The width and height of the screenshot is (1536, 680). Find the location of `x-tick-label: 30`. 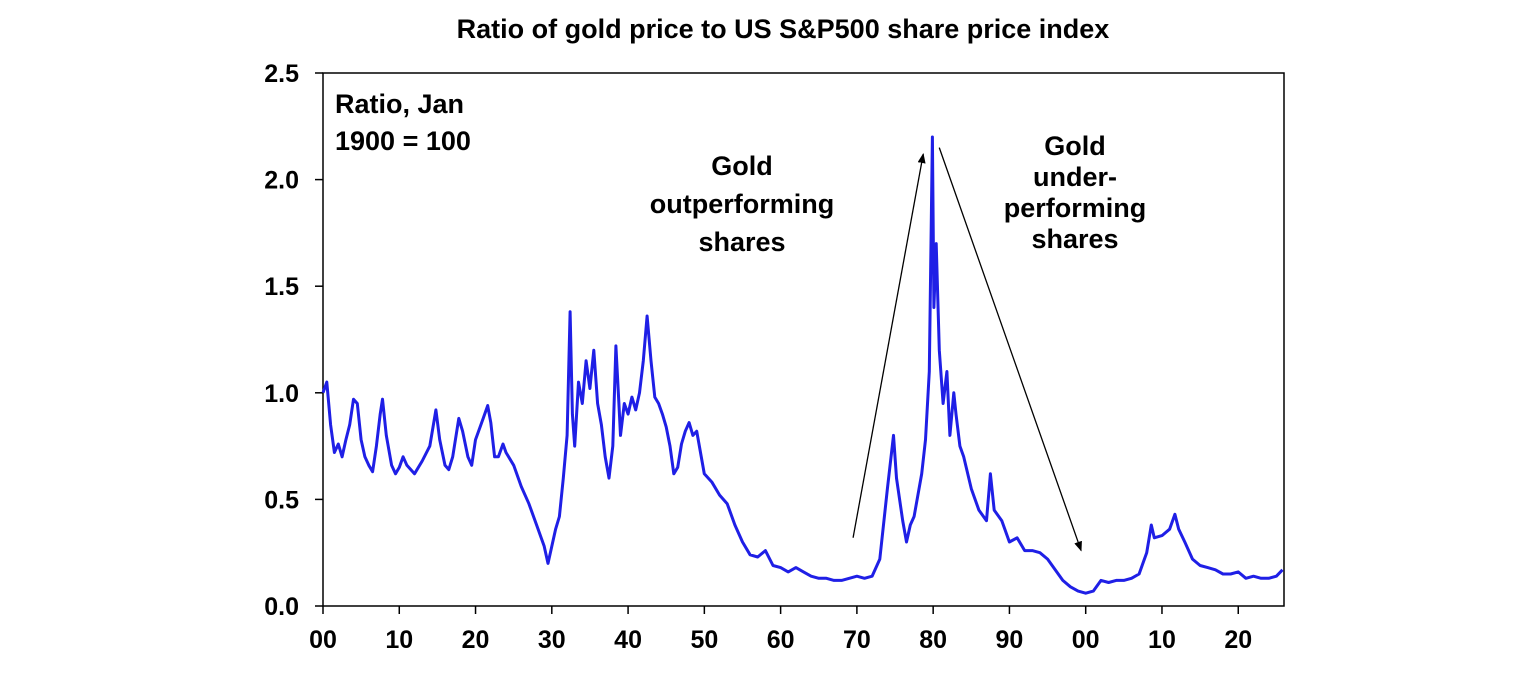

x-tick-label: 30 is located at coordinates (552, 640).